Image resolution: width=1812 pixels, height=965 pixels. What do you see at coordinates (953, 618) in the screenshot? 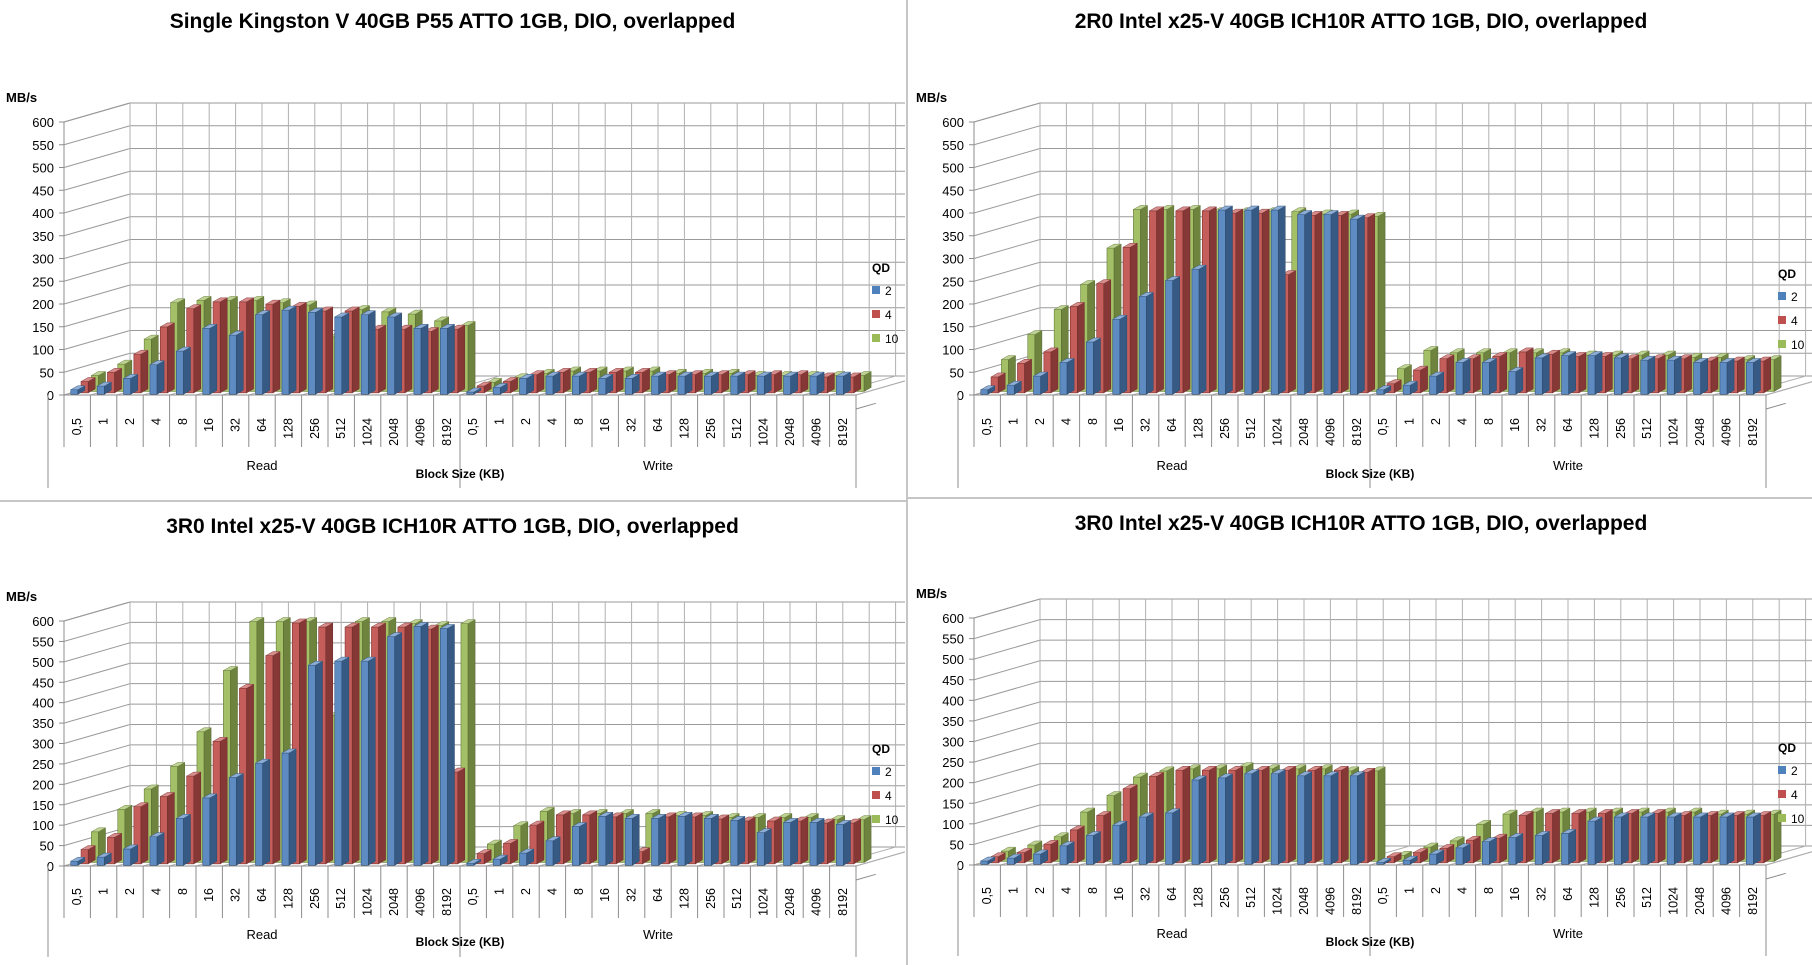
I see `y-tick-label: 600` at bounding box center [953, 618].